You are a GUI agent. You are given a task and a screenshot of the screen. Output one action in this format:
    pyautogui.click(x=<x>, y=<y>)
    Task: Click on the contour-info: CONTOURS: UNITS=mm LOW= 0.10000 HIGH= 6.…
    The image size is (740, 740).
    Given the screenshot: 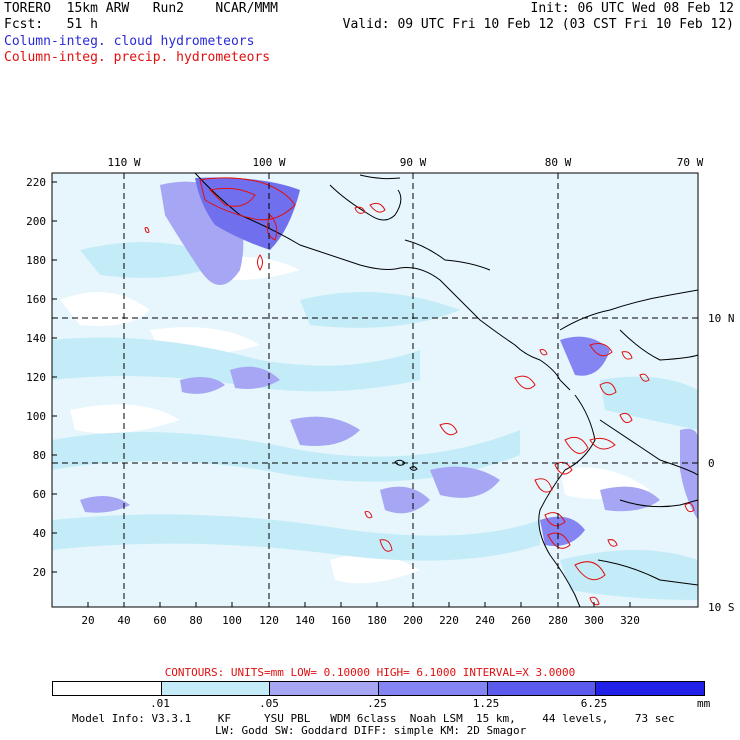 What is the action you would take?
    pyautogui.click(x=370, y=672)
    